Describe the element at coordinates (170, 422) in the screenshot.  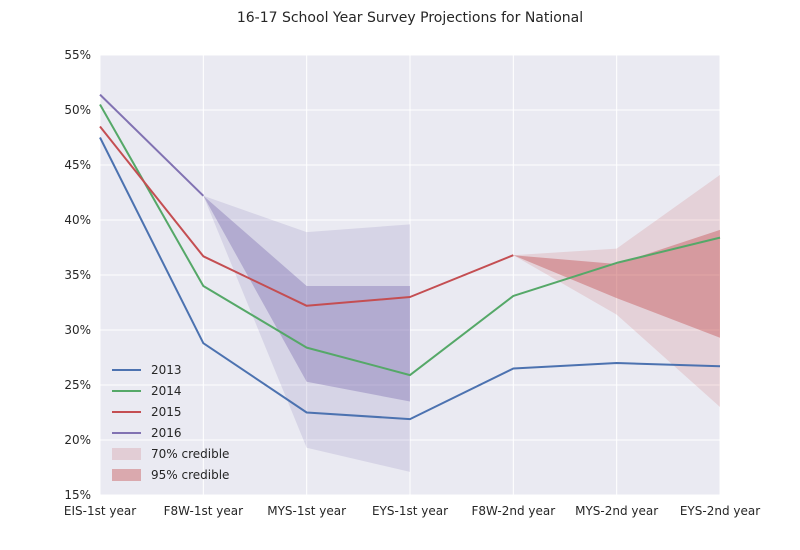
I see `legend: 2013 2014 2015 2016 70% credible 95% credible` at that location.